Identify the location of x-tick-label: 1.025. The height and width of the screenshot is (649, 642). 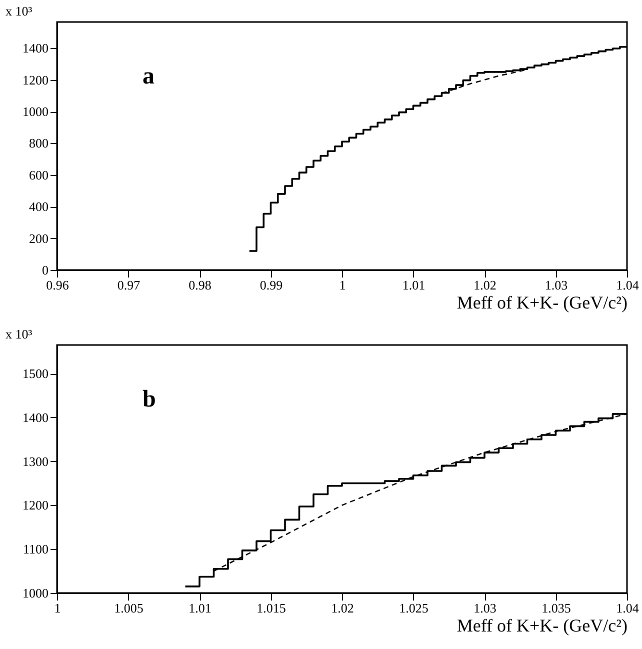
(413, 608).